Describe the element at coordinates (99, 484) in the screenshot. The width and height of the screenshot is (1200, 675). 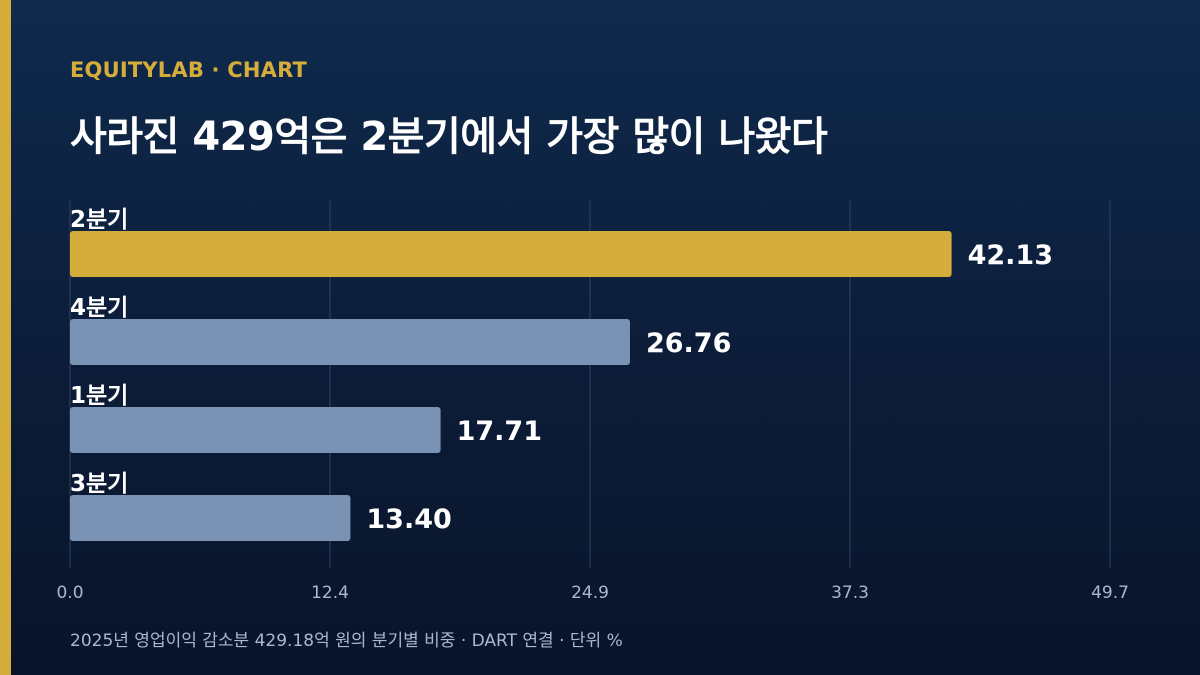
I see `category-label: 3분기` at that location.